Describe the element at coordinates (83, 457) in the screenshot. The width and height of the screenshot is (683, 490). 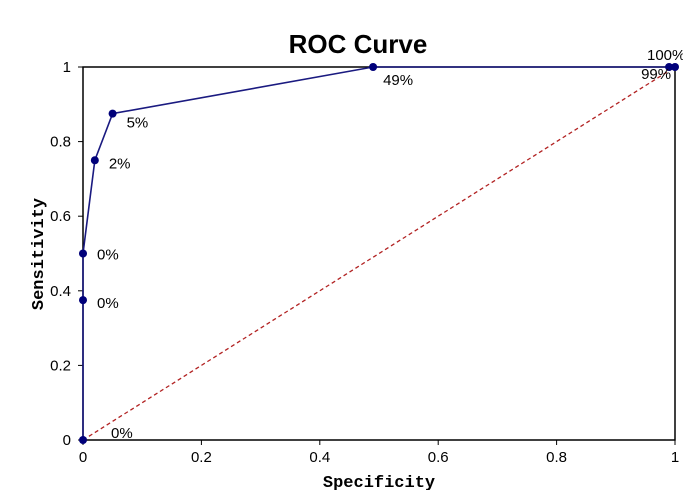
I see `x-tick-label: 0` at that location.